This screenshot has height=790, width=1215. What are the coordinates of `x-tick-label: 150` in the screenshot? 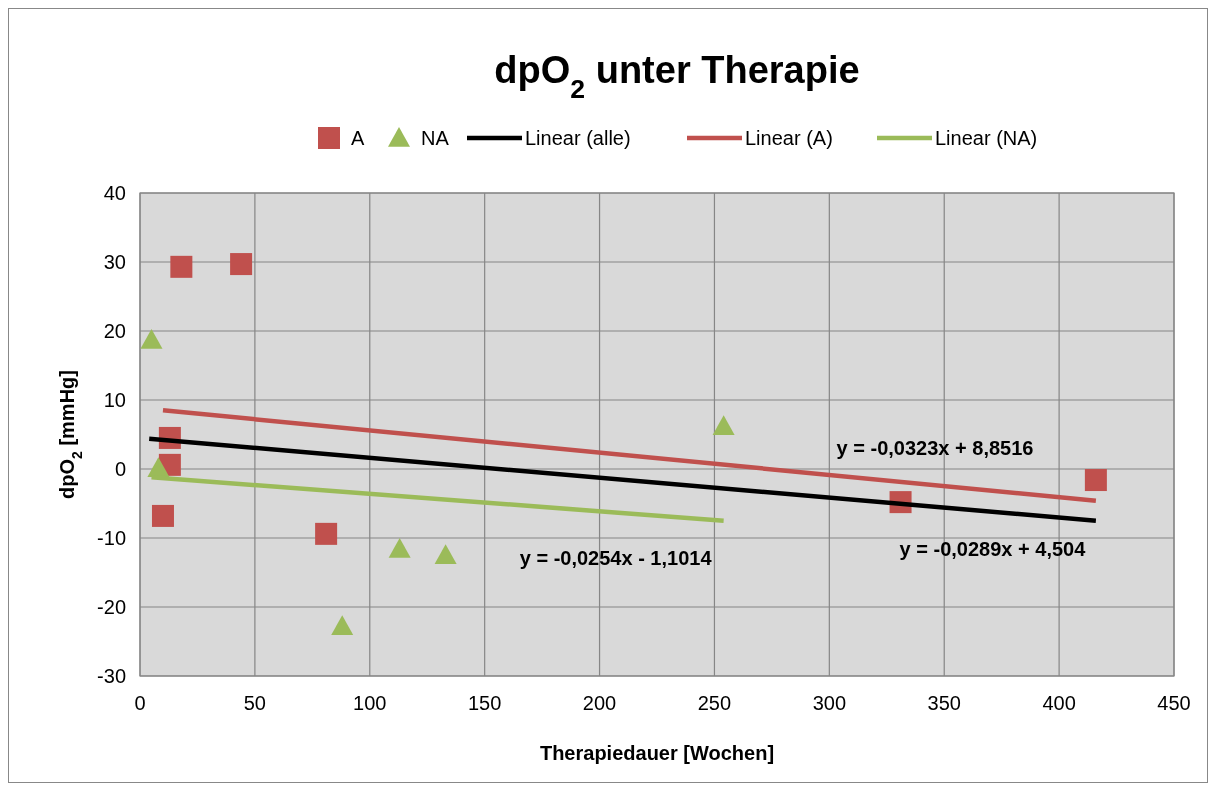 It's located at (484, 703).